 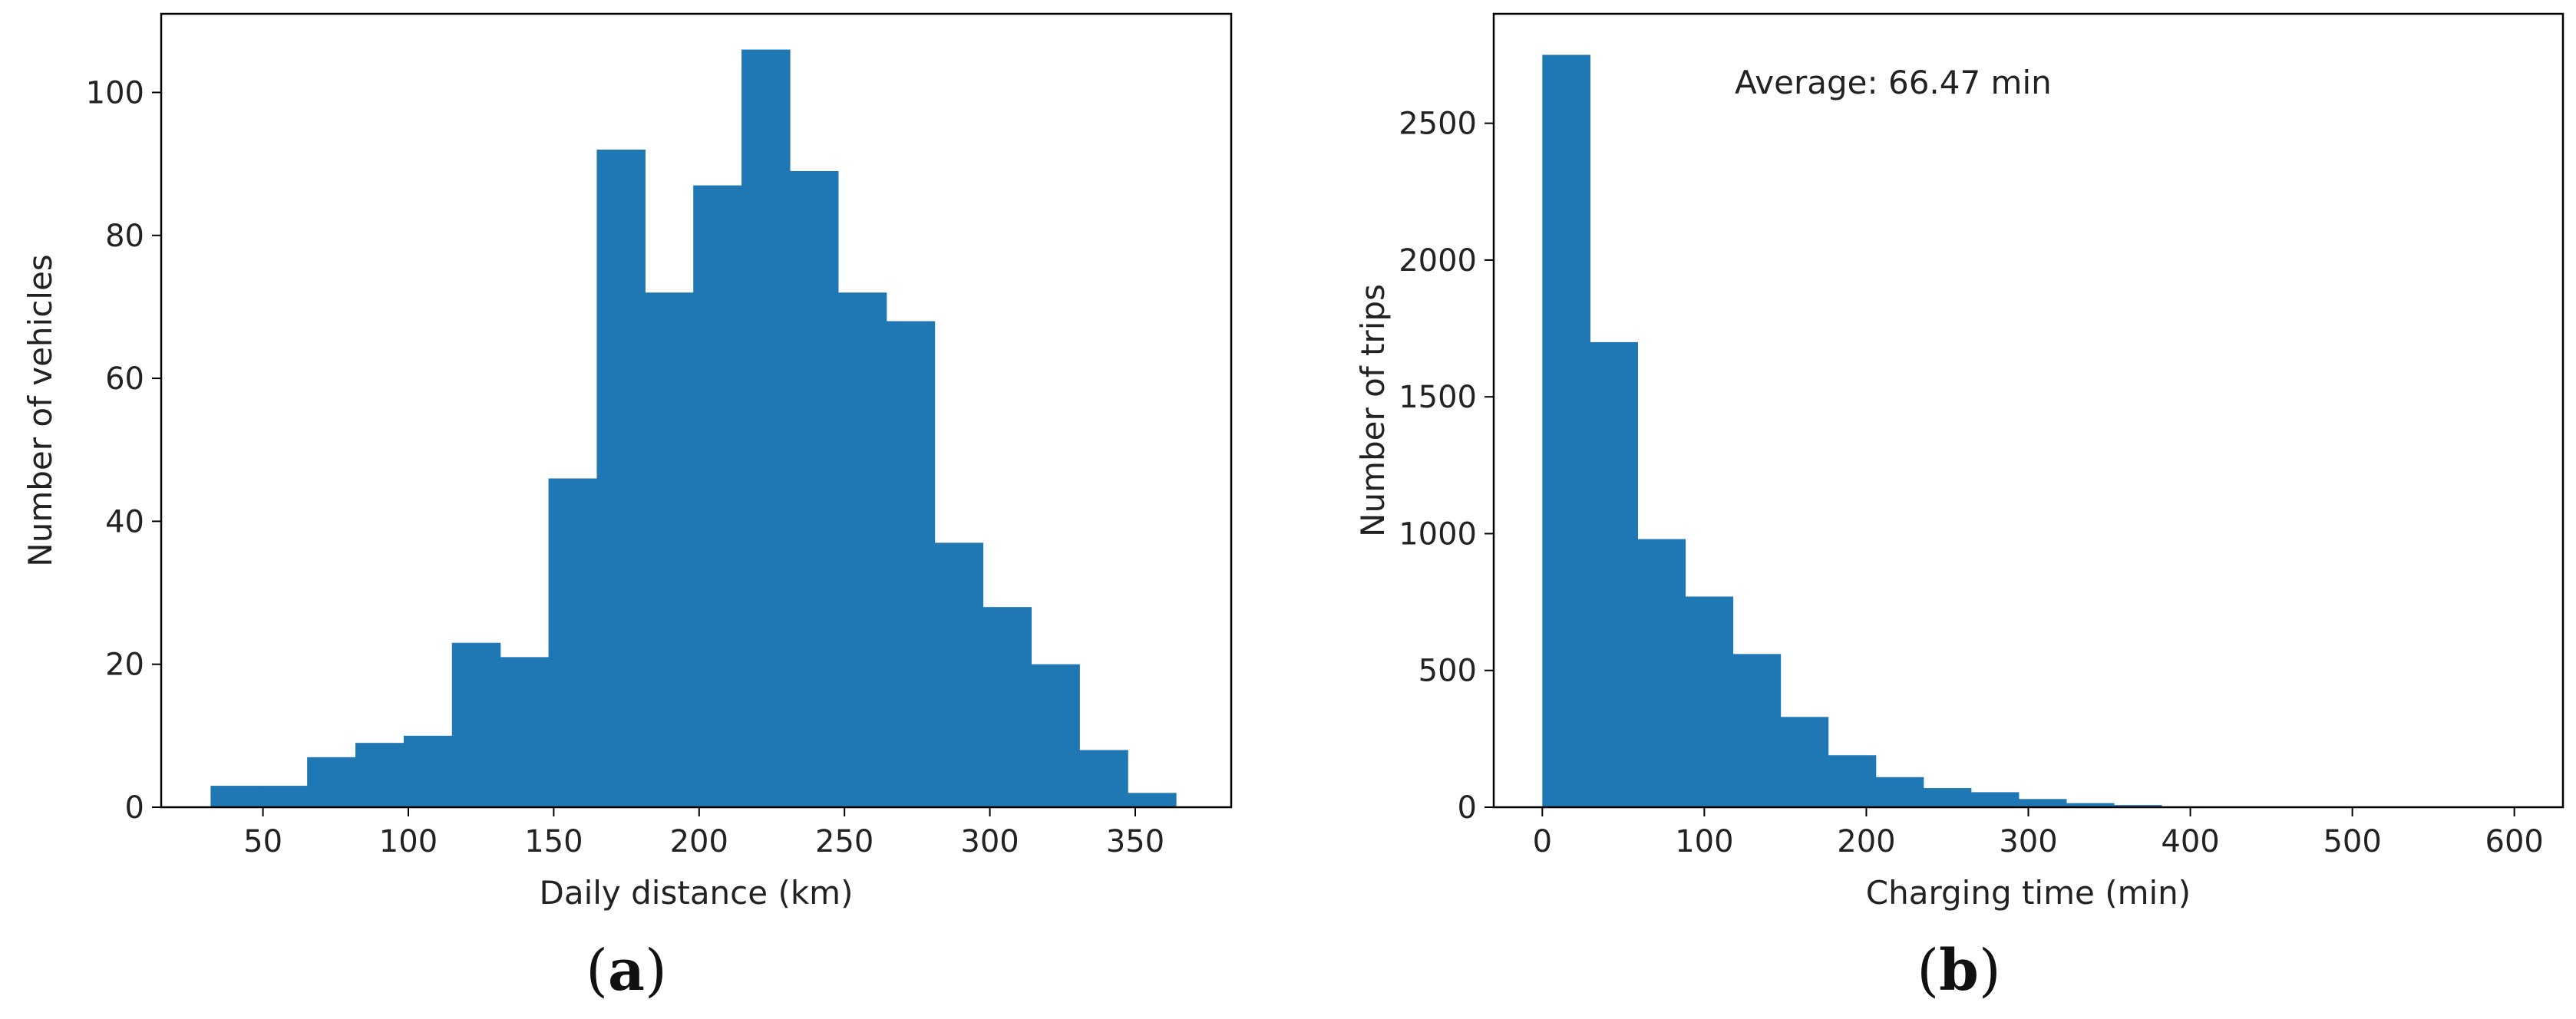 I want to click on y-axis-label-a: Number of vehicles, so click(x=40, y=410).